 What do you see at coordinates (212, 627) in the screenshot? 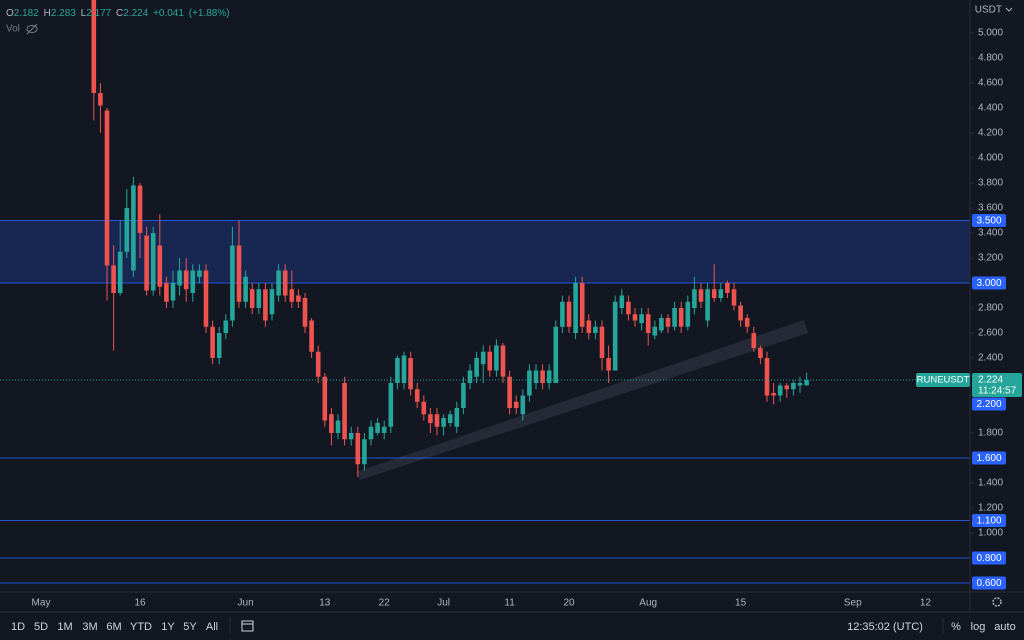
I see `range-button: All` at bounding box center [212, 627].